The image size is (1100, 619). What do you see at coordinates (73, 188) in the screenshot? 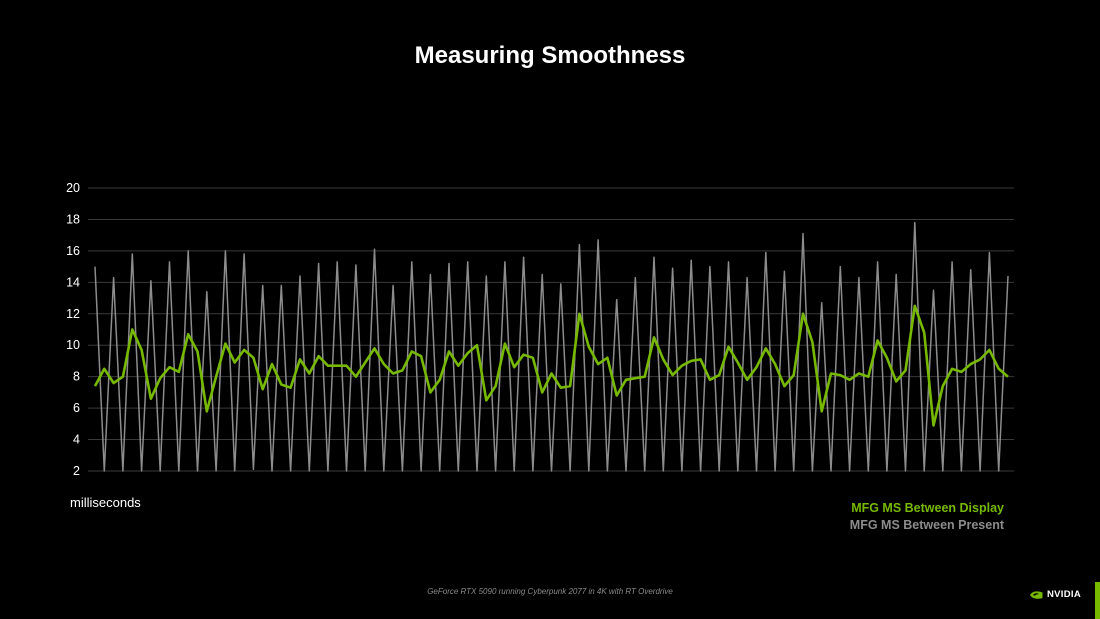
I see `y-tick-label: 20` at bounding box center [73, 188].